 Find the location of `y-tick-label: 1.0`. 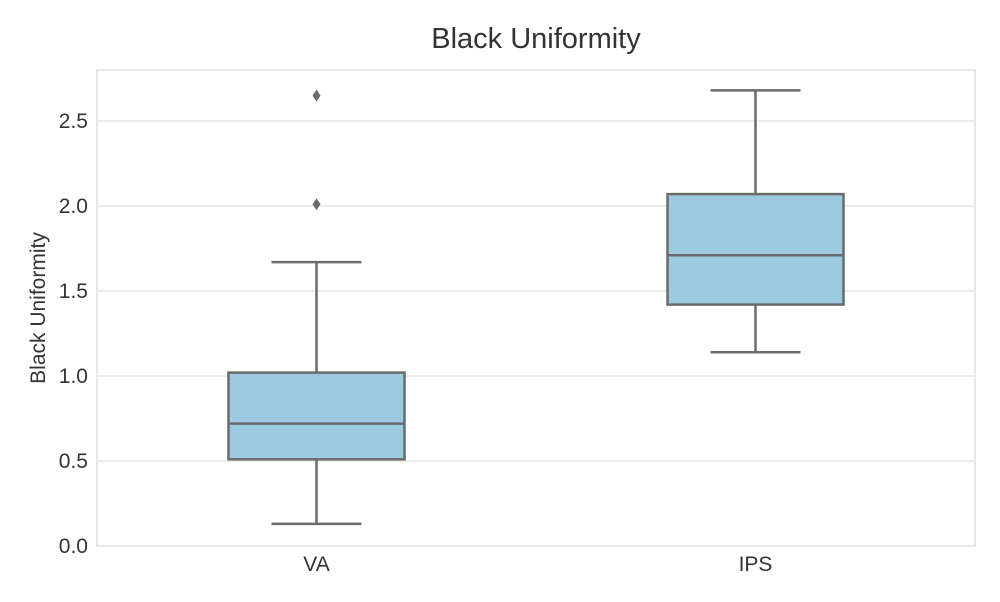

y-tick-label: 1.0 is located at coordinates (73, 376).